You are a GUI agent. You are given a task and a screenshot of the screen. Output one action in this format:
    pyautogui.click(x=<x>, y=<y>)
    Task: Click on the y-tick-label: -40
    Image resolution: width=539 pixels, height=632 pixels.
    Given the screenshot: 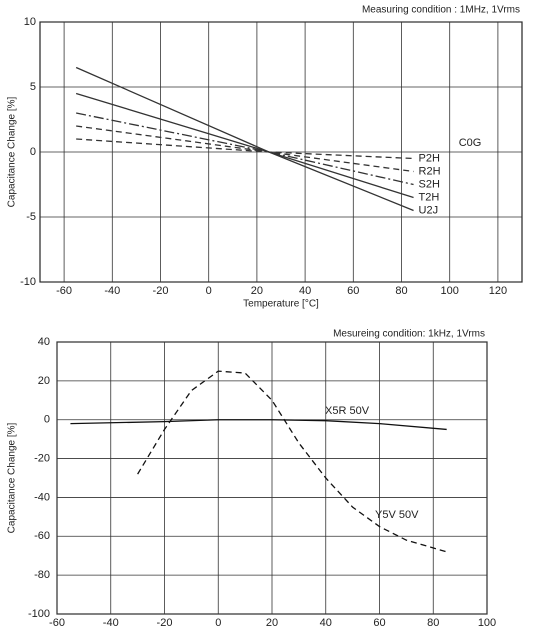 What is the action you would take?
    pyautogui.click(x=42, y=497)
    